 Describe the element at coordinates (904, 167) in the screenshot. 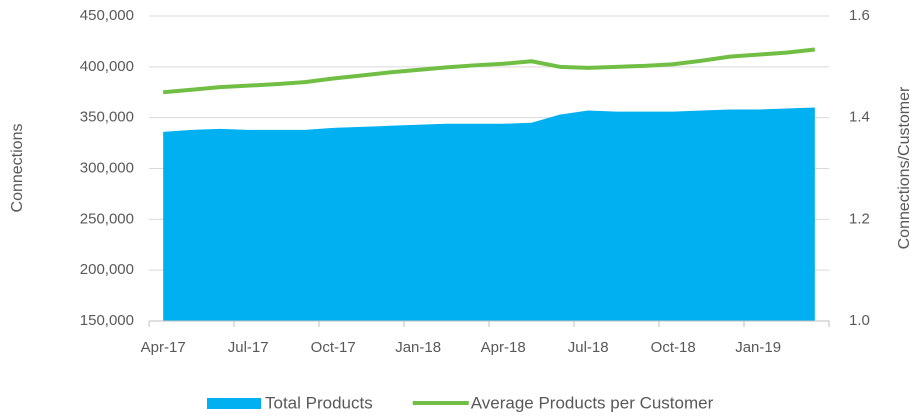

I see `y2-axis-label: Connections/Customer` at that location.